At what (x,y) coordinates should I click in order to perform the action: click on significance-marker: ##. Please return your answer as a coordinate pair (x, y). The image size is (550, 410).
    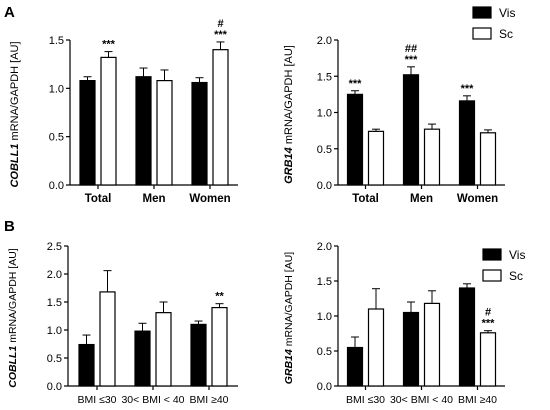
    Looking at the image, I should click on (411, 49).